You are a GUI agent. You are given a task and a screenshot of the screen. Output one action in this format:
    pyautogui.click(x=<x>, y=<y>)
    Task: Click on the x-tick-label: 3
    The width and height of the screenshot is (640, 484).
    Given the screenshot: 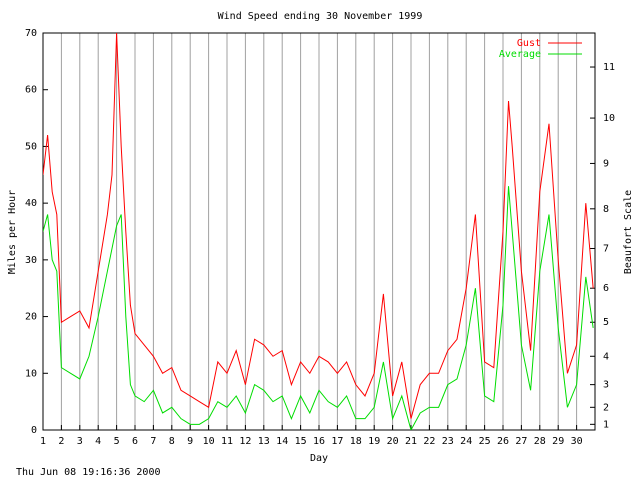 What is the action you would take?
    pyautogui.click(x=80, y=441)
    